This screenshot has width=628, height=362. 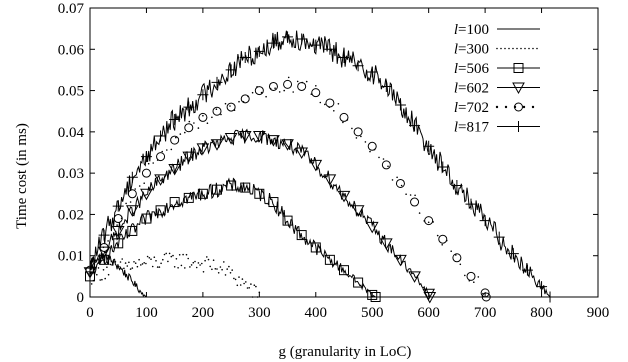 I want to click on legend-marker, so click(x=518, y=107).